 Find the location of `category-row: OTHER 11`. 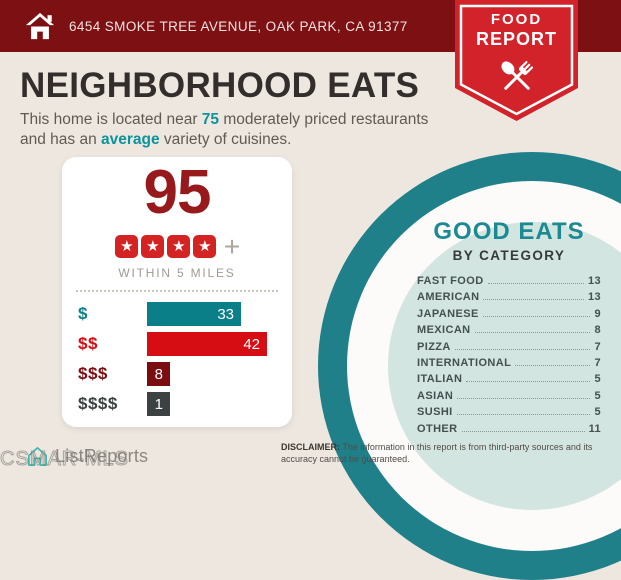

category-row: OTHER 11 is located at coordinates (509, 431).